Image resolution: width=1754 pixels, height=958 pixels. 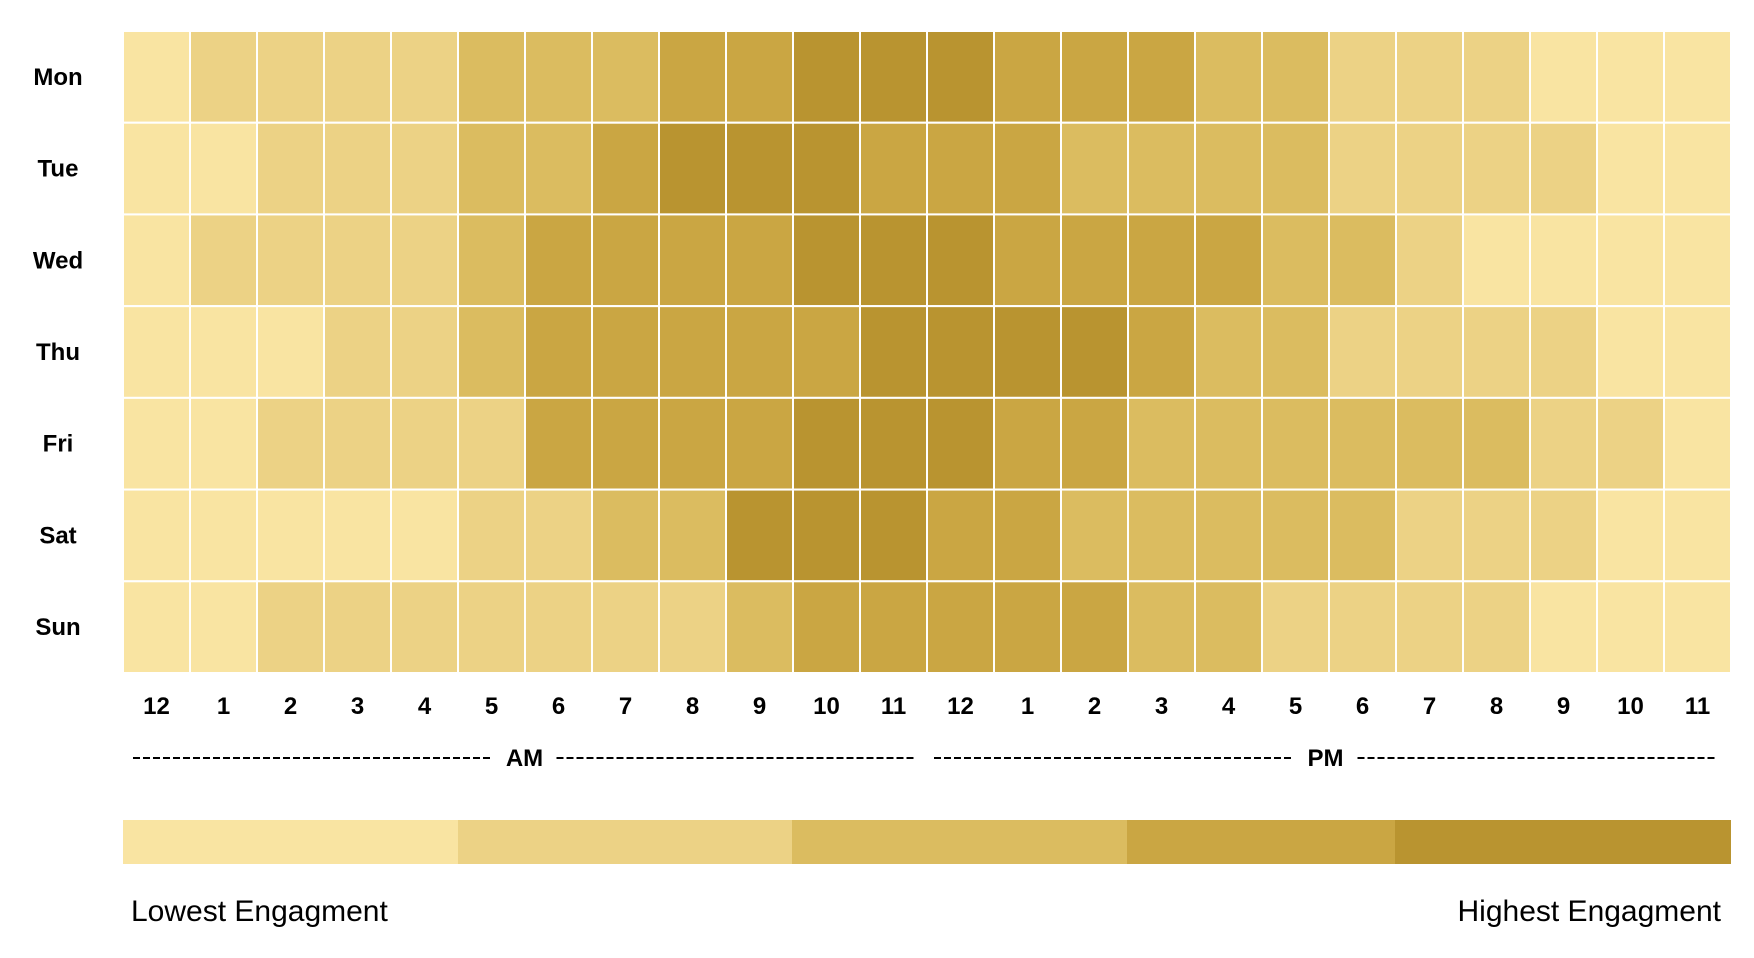 I want to click on hour-label-13: 1, so click(x=1027, y=706).